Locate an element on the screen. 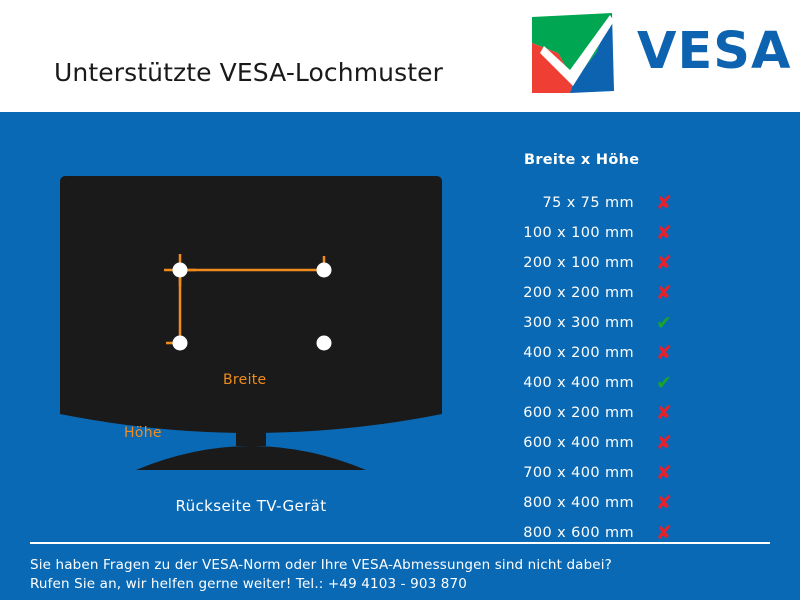  footer-divider is located at coordinates (400, 543).